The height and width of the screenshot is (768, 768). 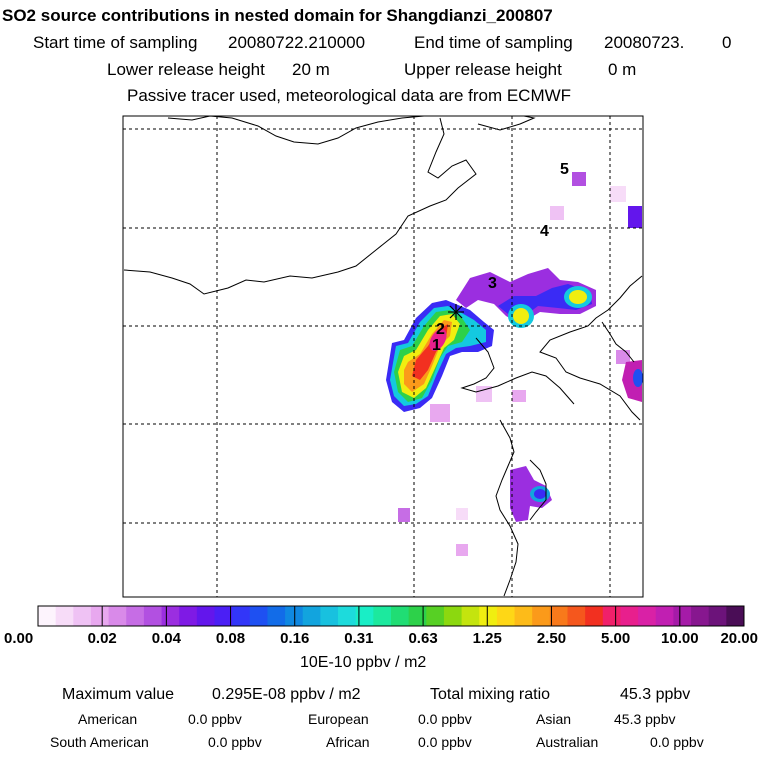 What do you see at coordinates (655, 694) in the screenshot?
I see `total-mixing-value: 45.3 ppbv` at bounding box center [655, 694].